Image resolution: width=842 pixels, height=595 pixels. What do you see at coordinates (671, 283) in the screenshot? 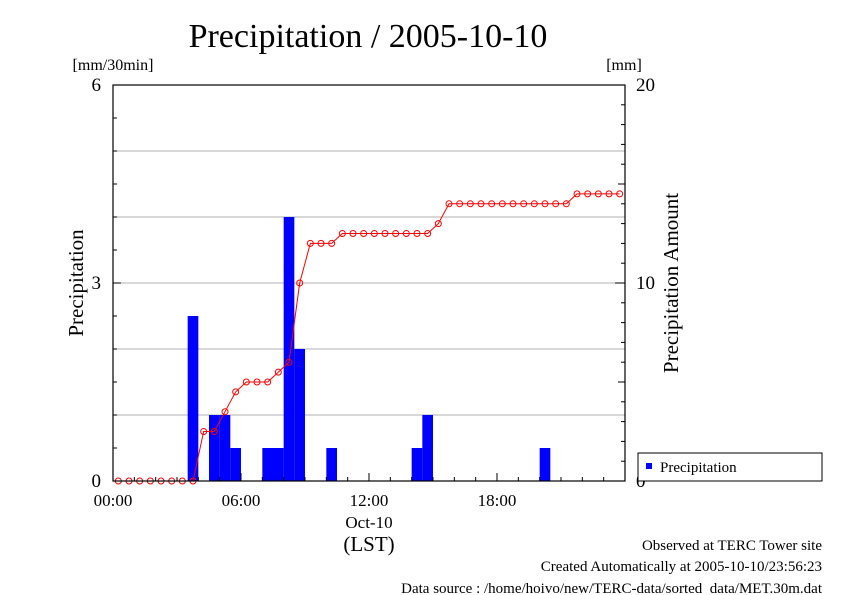
I see `right-axis-label: Precipitation Amount` at bounding box center [671, 283].